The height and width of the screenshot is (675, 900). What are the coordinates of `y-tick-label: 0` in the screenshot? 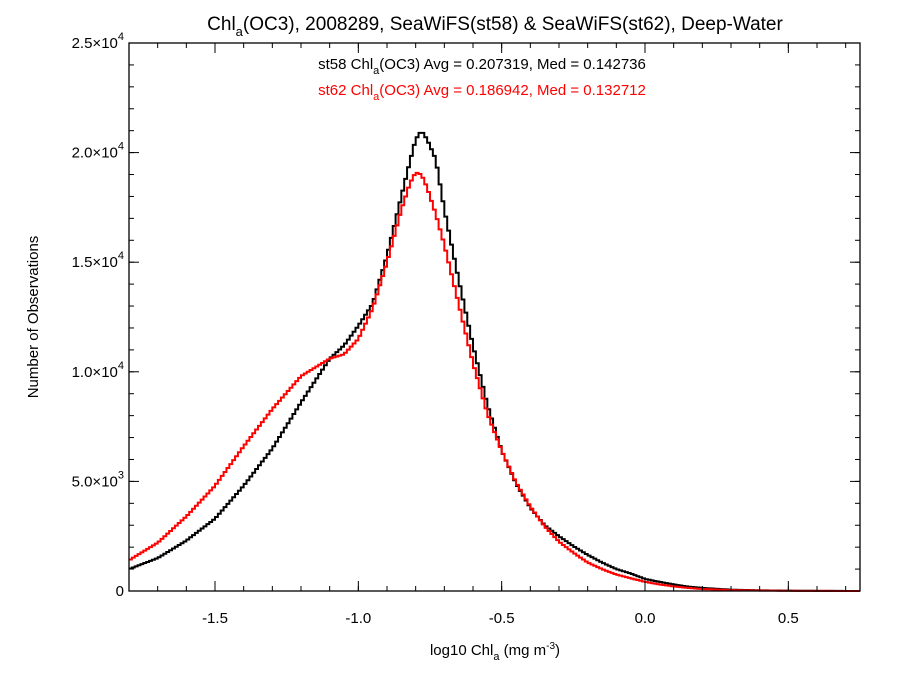 It's located at (120, 591).